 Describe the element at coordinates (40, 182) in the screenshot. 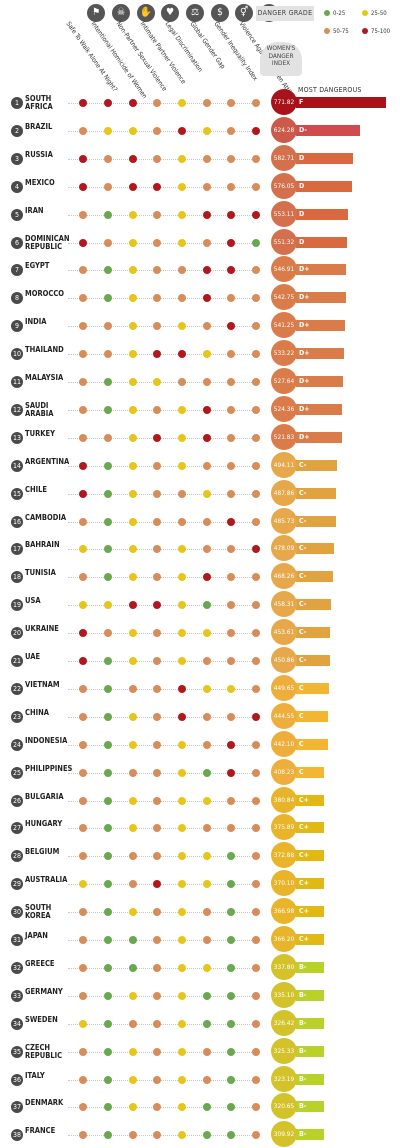

I see `country-label: MEXICO` at that location.